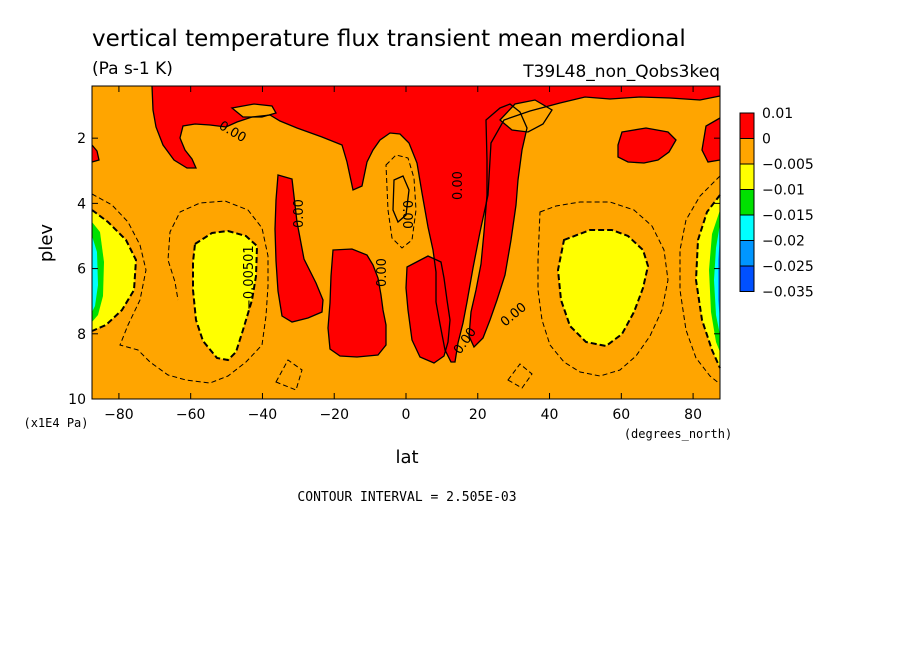 The image size is (904, 654). Describe the element at coordinates (788, 216) in the screenshot. I see `legend-level-label: −0.015` at that location.